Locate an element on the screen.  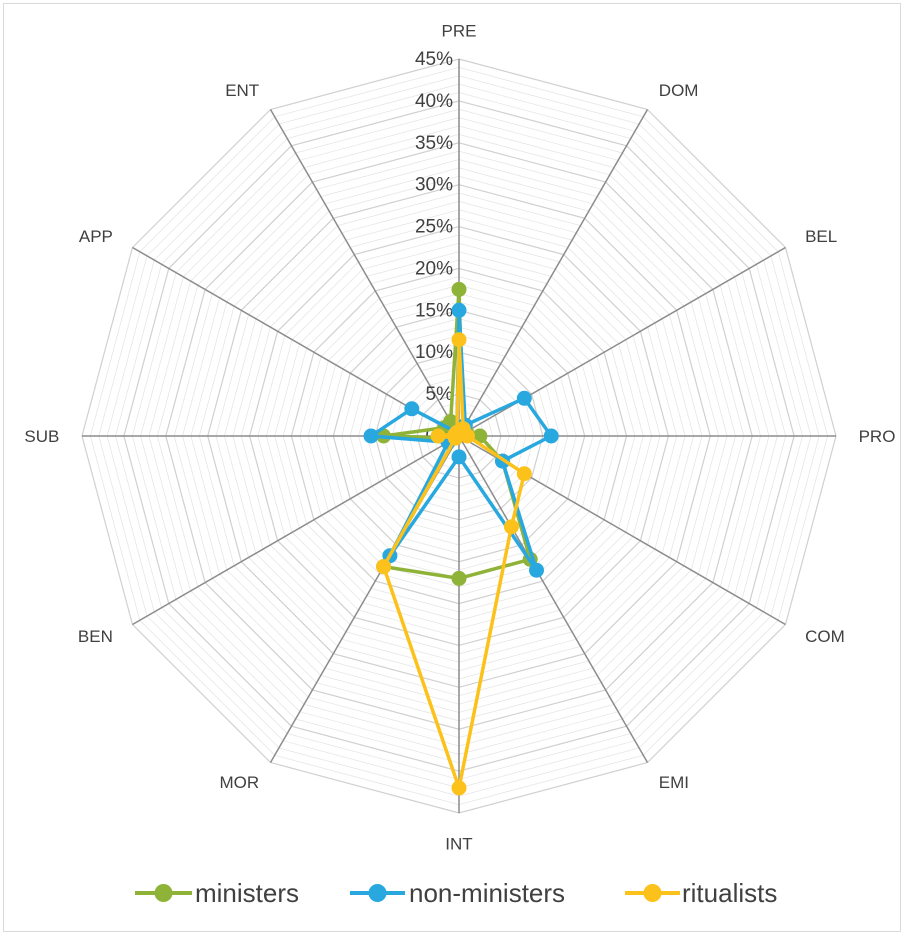
point-ritualists-mor is located at coordinates (384, 567).